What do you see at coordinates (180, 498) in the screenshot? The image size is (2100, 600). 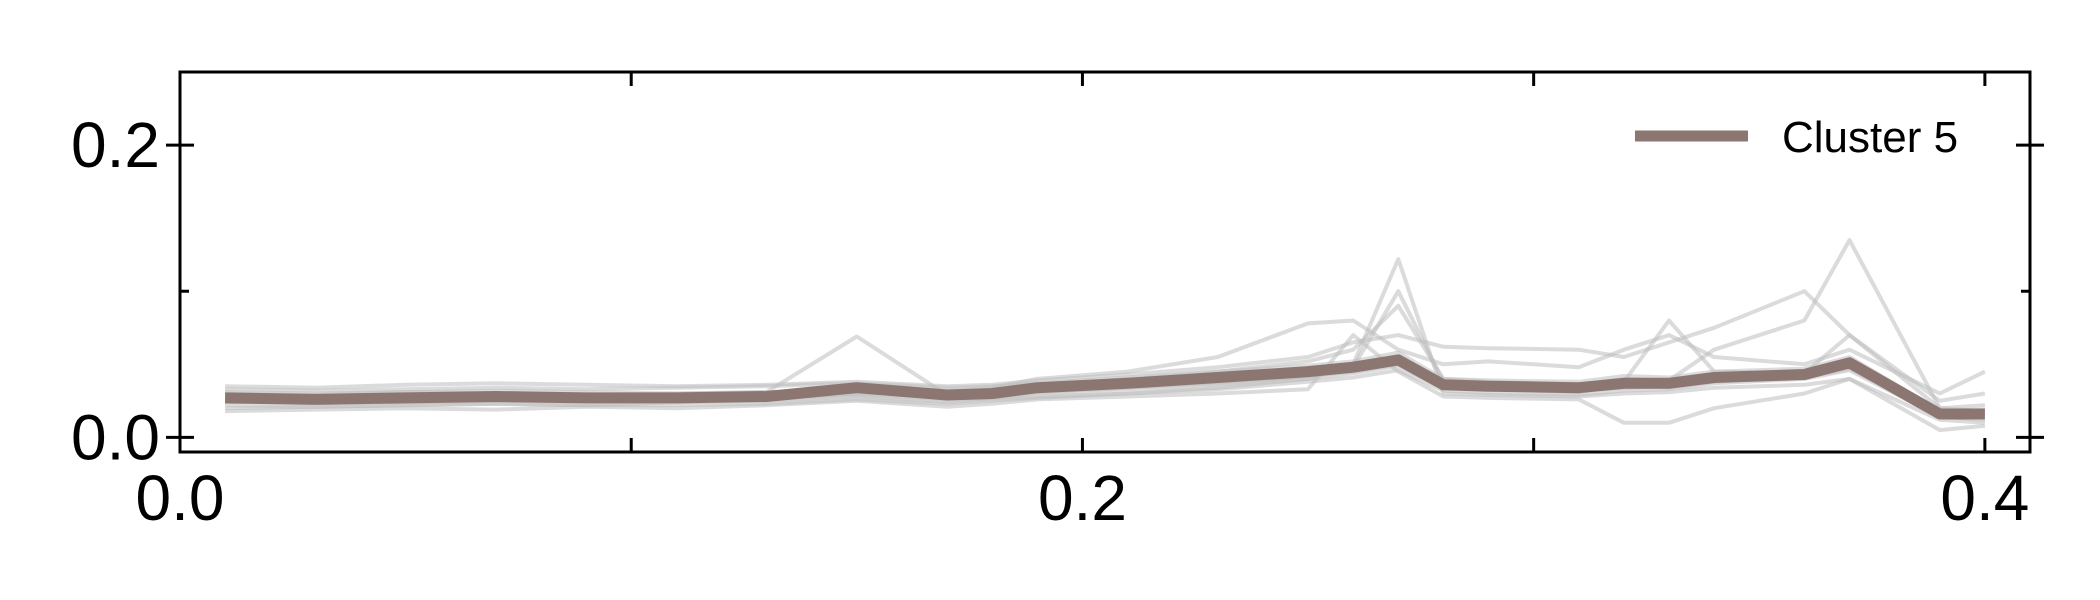 I see `x-tick-label: 0.0` at bounding box center [180, 498].